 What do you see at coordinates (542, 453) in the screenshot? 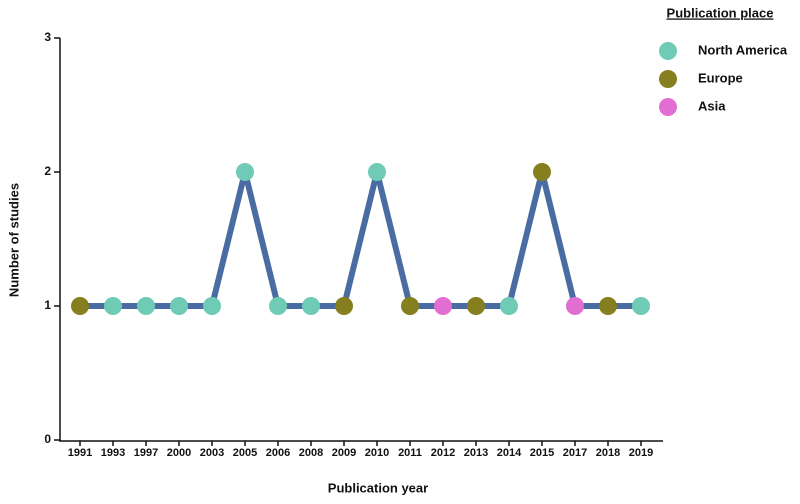
I see `x-tick-label: 2015` at bounding box center [542, 453].